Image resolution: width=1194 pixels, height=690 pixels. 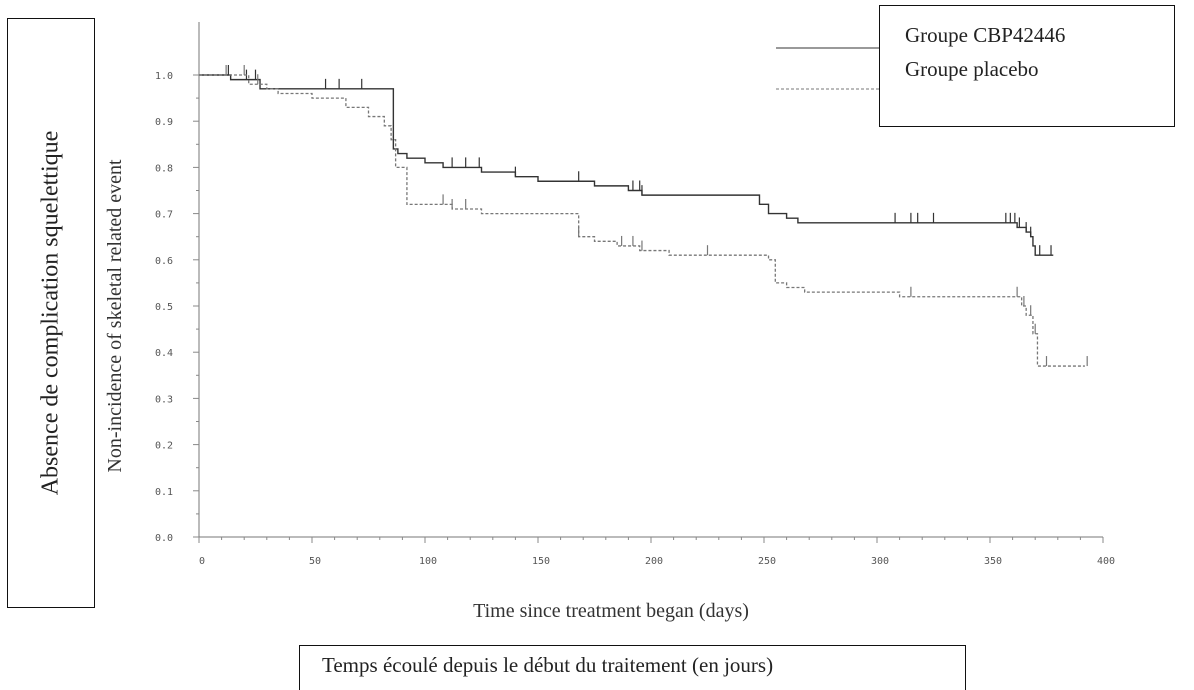 What do you see at coordinates (972, 69) in the screenshot?
I see `legend-entry-placebo: Groupe placebo` at bounding box center [972, 69].